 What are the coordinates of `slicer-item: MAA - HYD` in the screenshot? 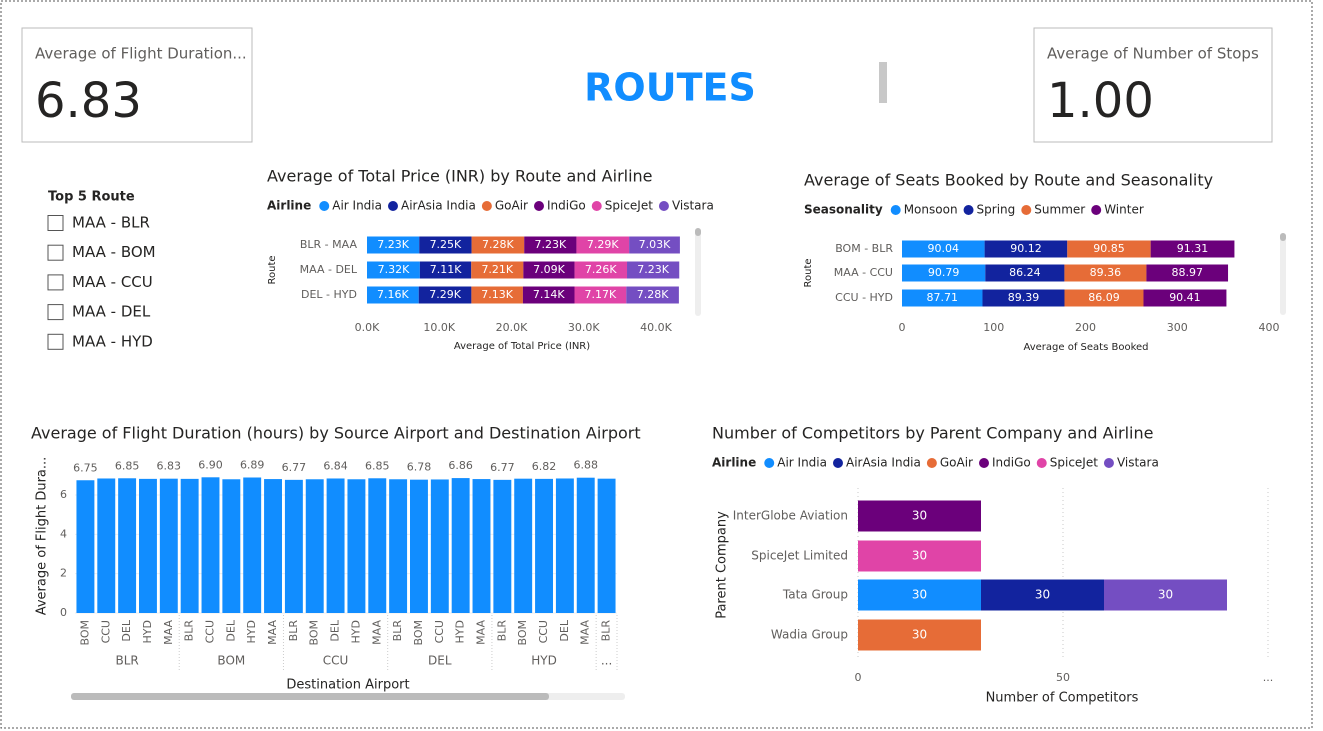 It's located at (112, 341).